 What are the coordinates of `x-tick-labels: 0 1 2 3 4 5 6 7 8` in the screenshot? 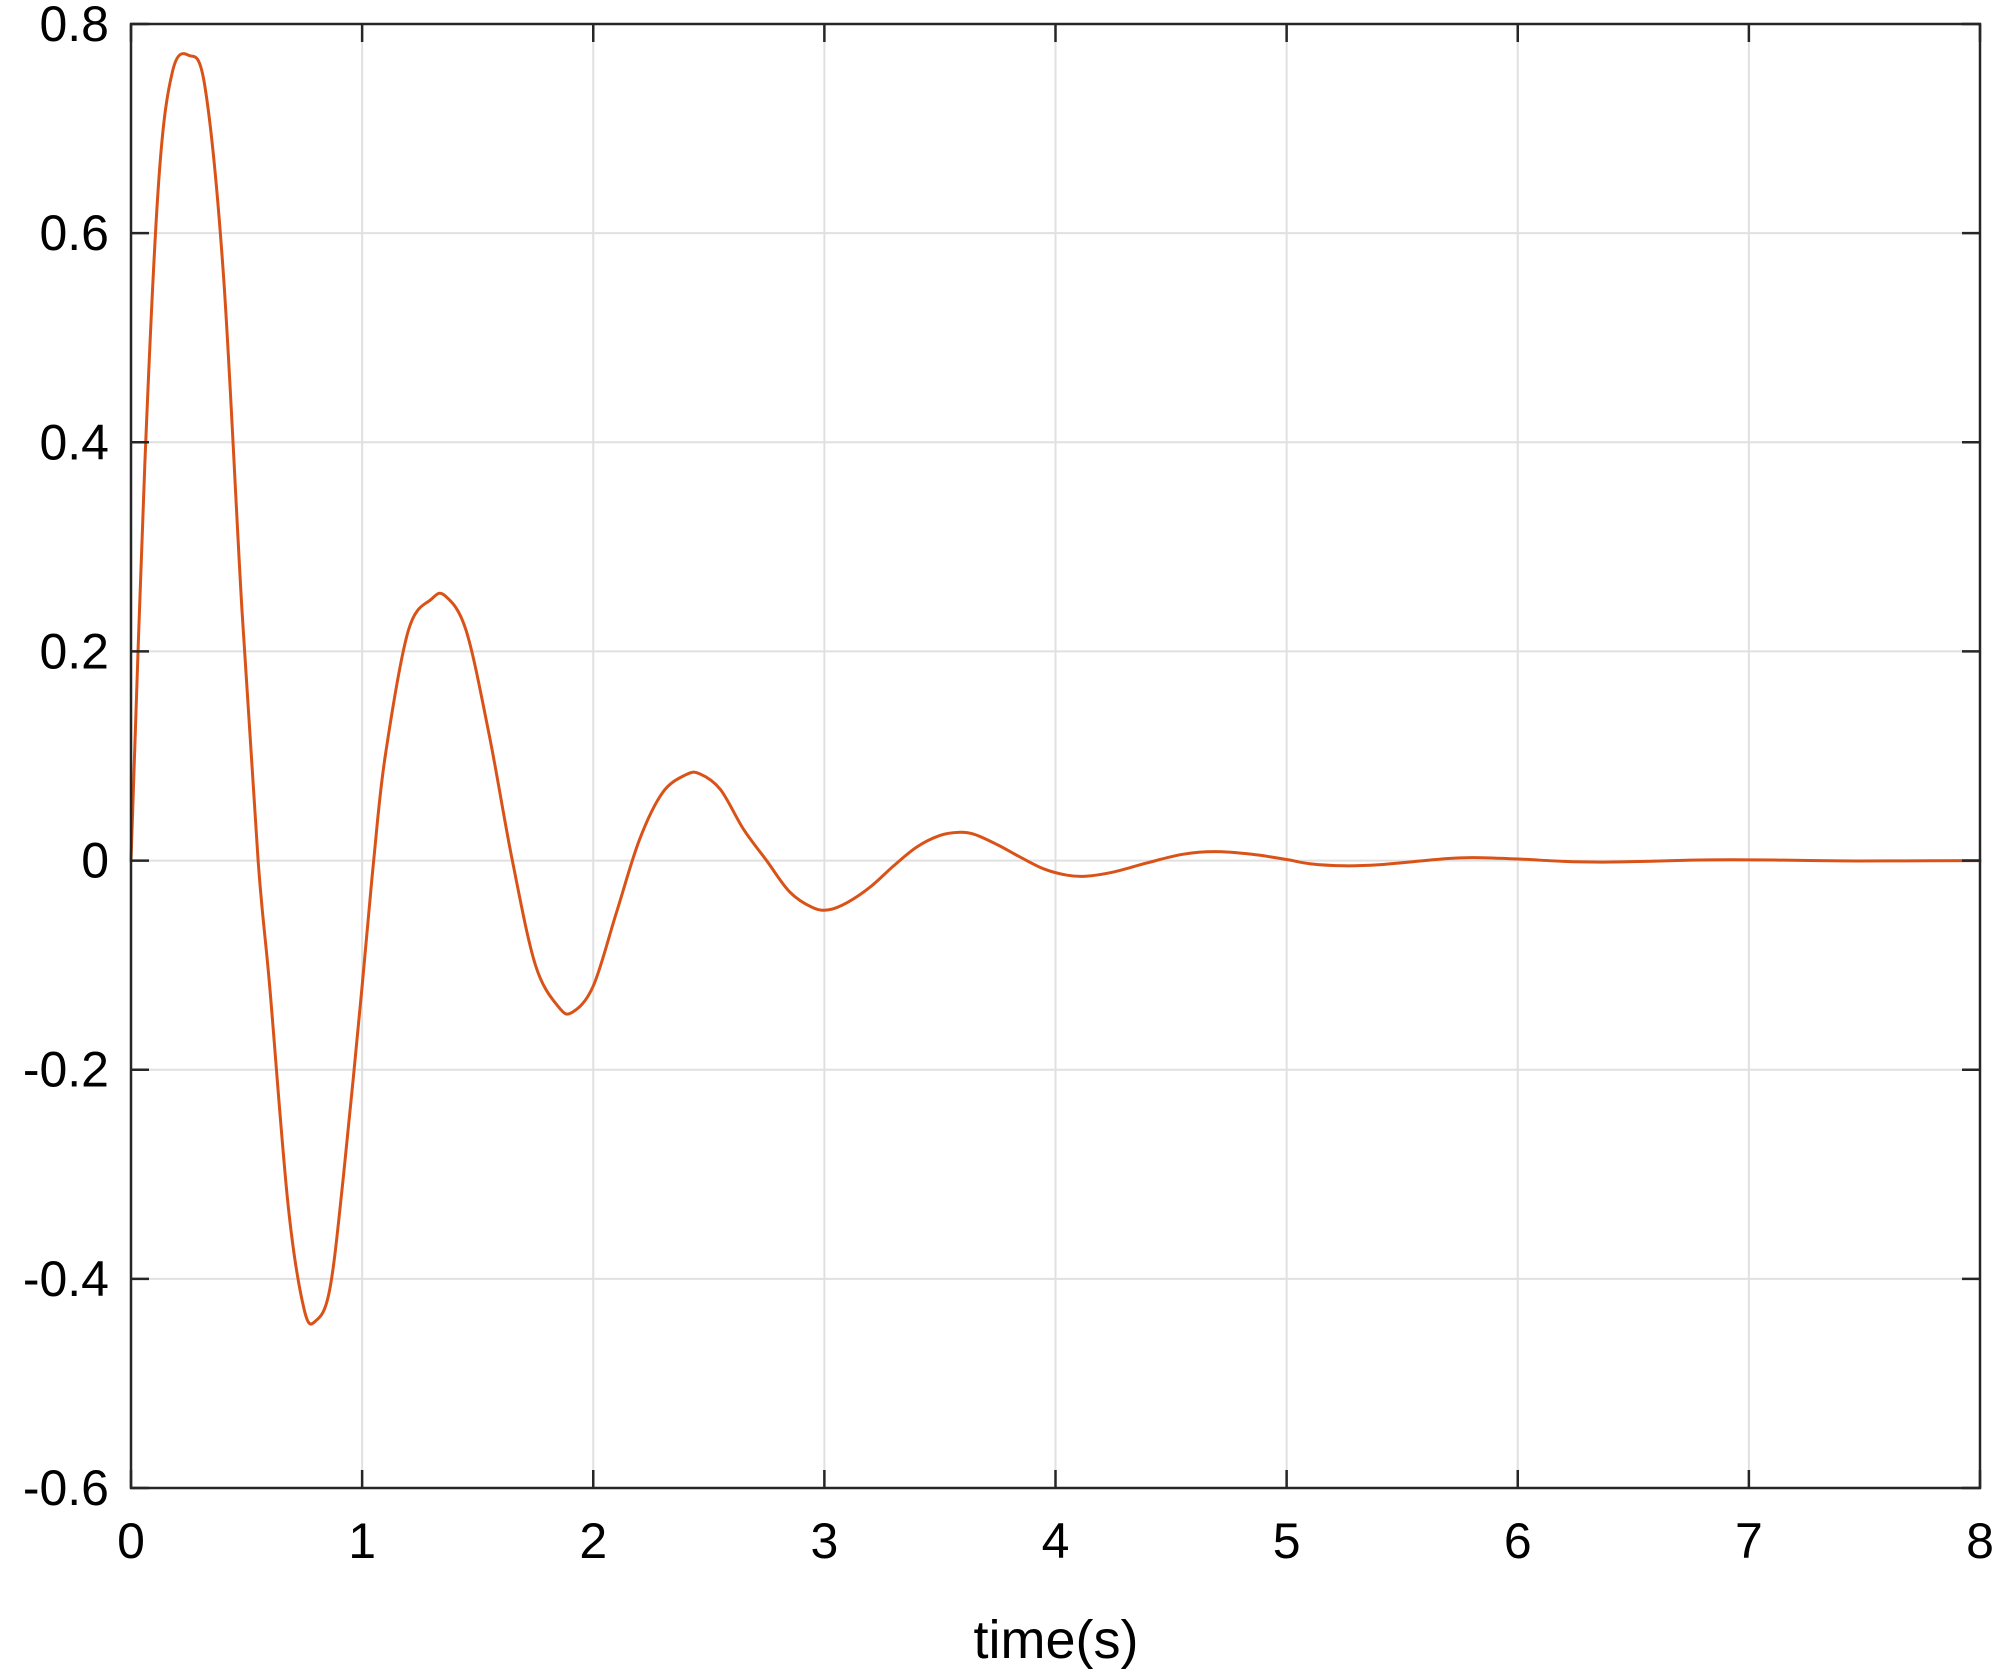 It's located at (1055, 1541).